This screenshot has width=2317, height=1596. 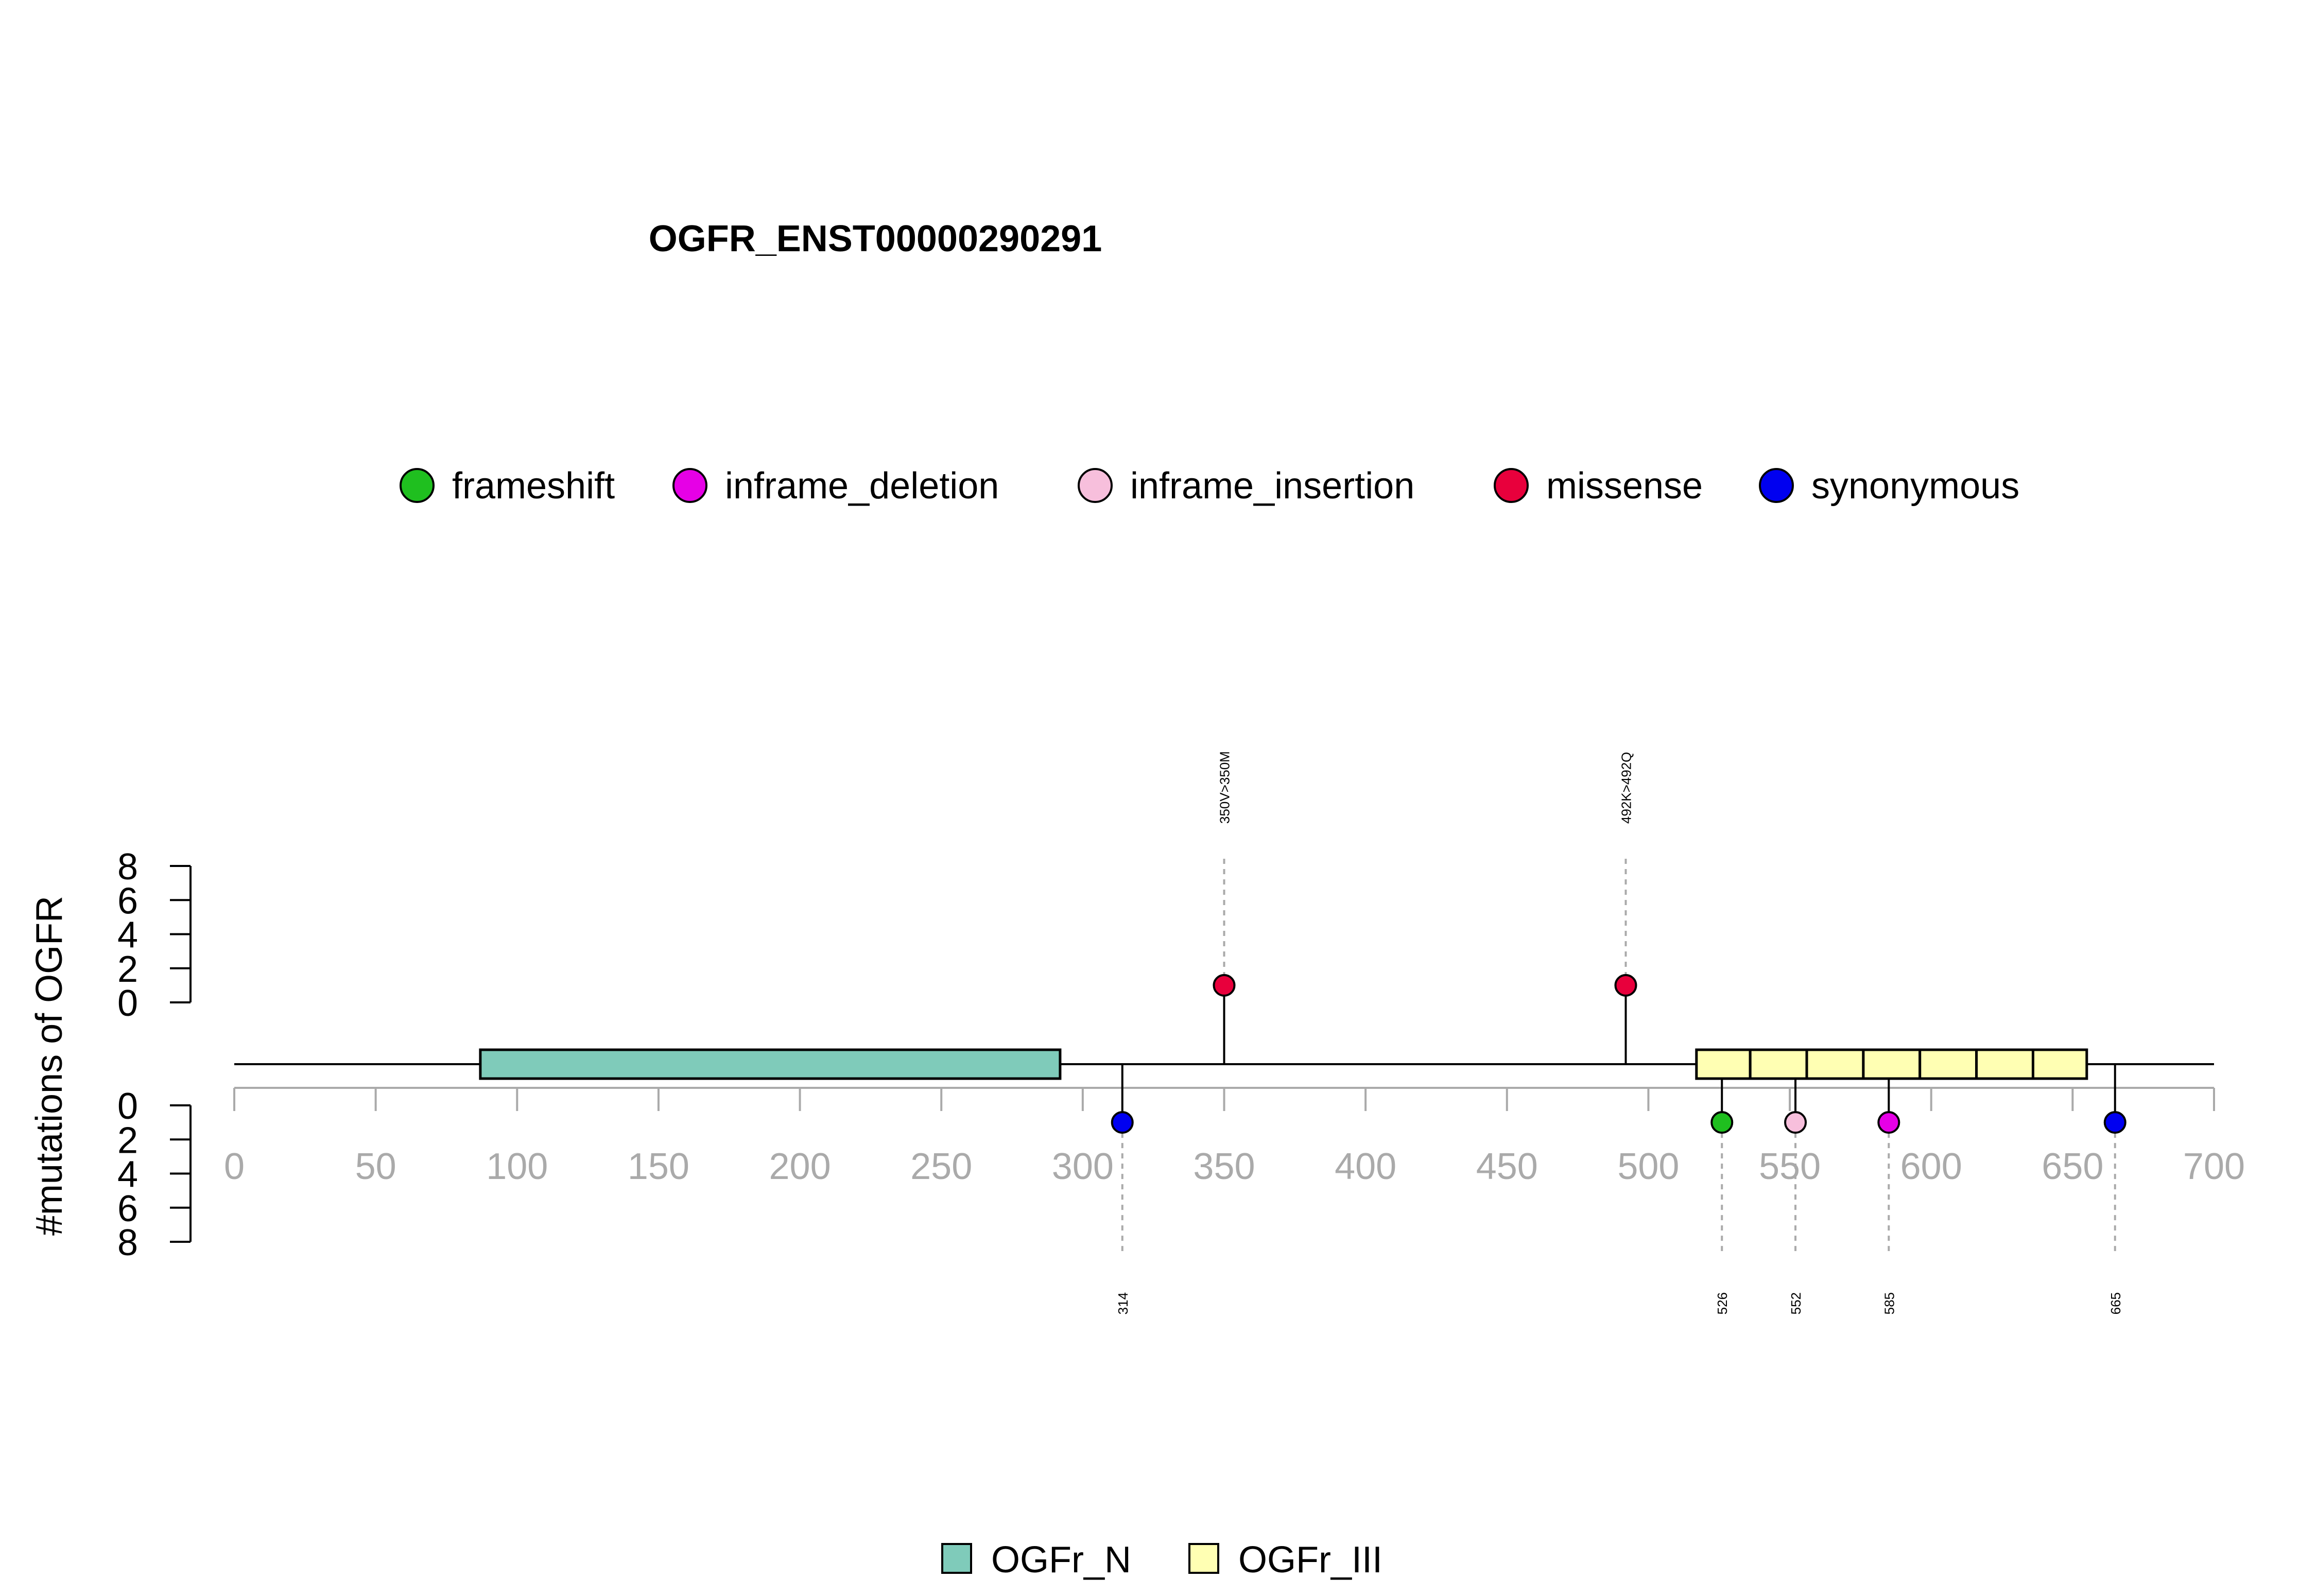 What do you see at coordinates (1095, 486) in the screenshot?
I see `legend-marker-inframe_insertion` at bounding box center [1095, 486].